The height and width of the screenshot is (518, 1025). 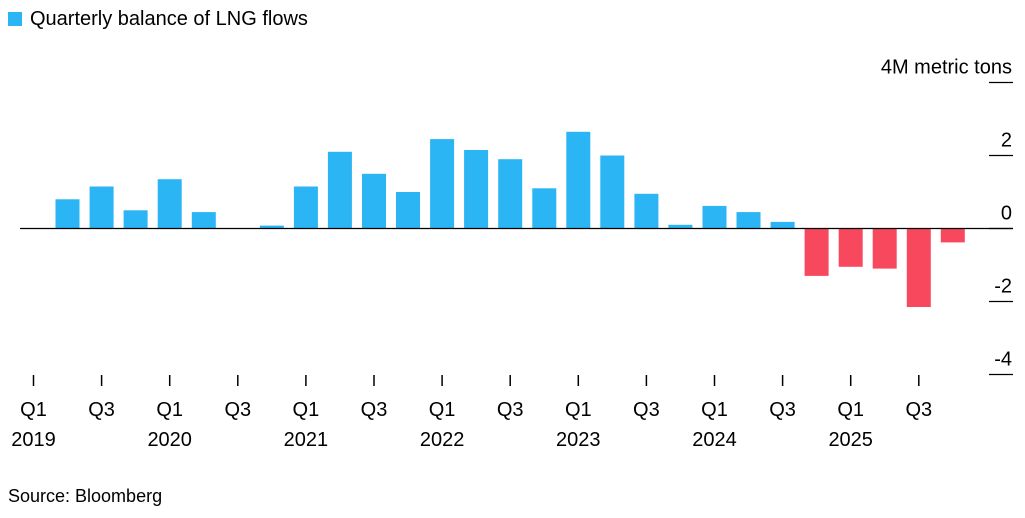 What do you see at coordinates (67, 214) in the screenshot?
I see `bar-q2-2019` at bounding box center [67, 214].